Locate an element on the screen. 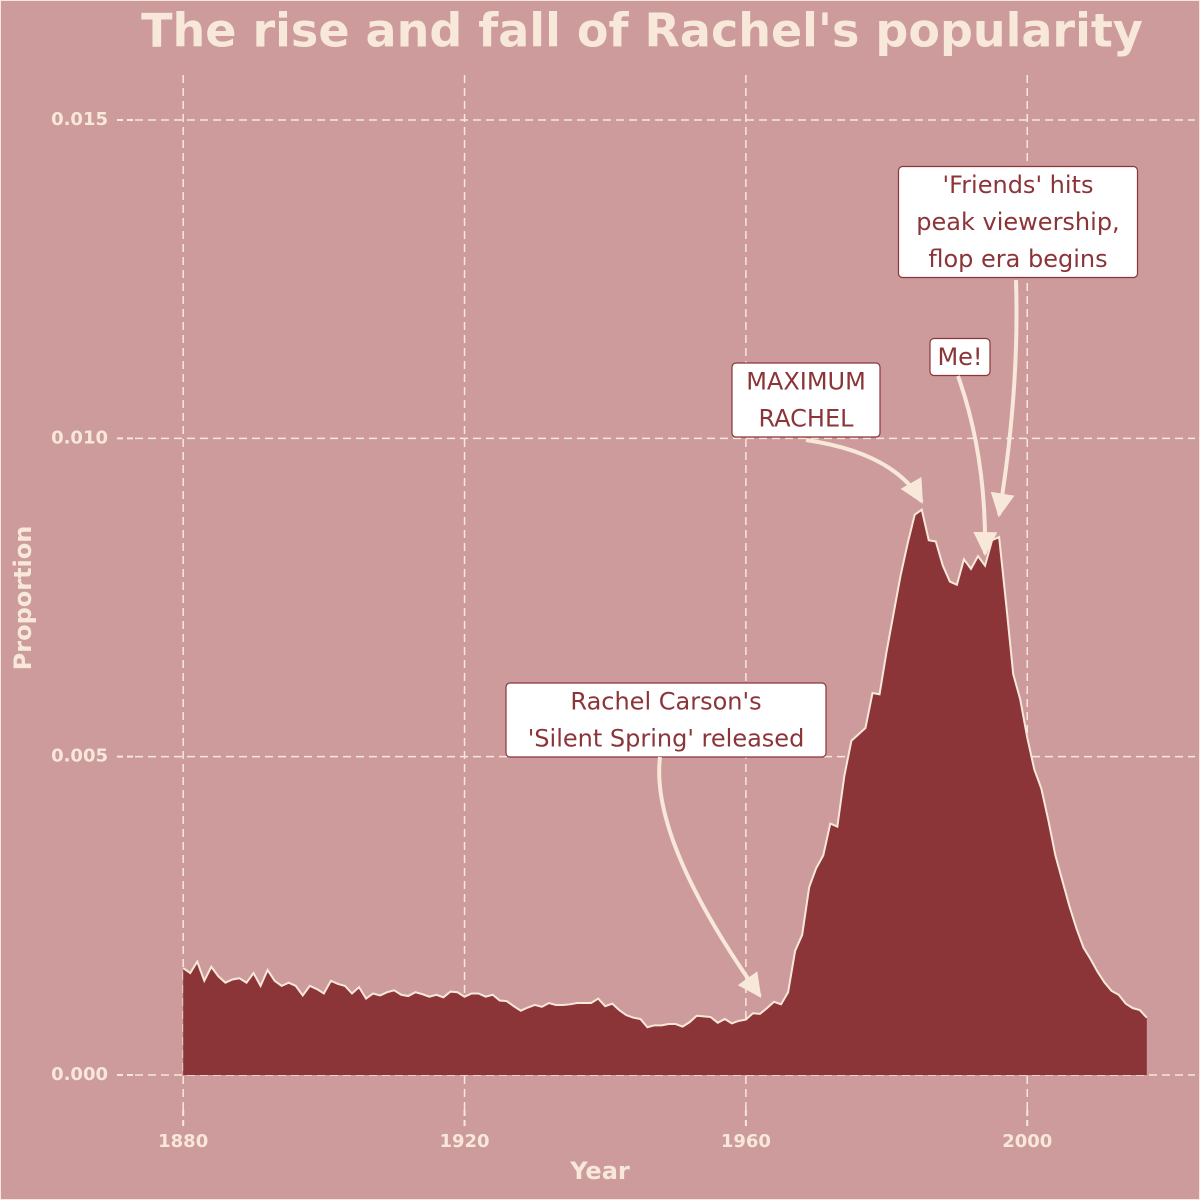 This screenshot has width=1200, height=1200. annotation: Rachel Carson's 'Silent Spring' released is located at coordinates (666, 840).